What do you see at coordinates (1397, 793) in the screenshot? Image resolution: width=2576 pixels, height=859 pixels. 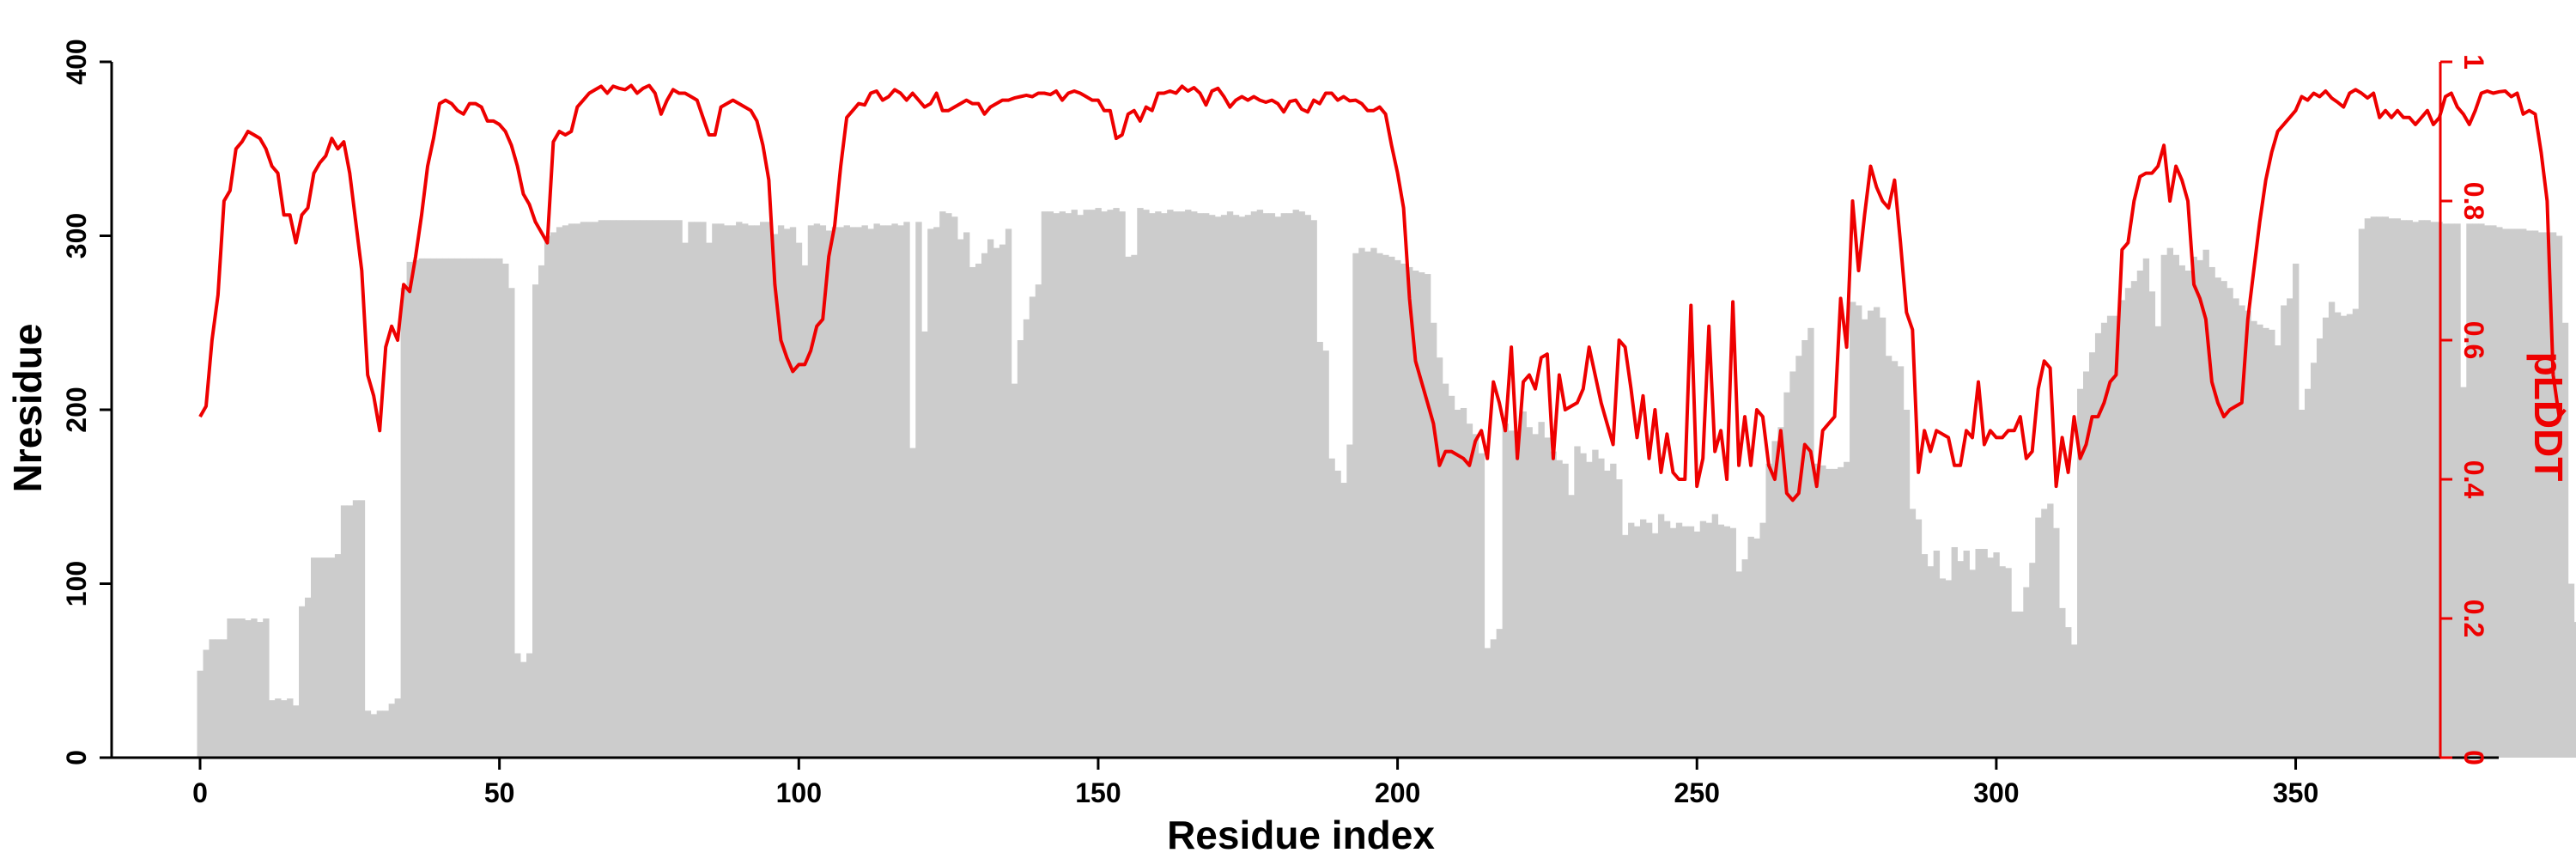 I see `x-tick-label: 200` at bounding box center [1397, 793].